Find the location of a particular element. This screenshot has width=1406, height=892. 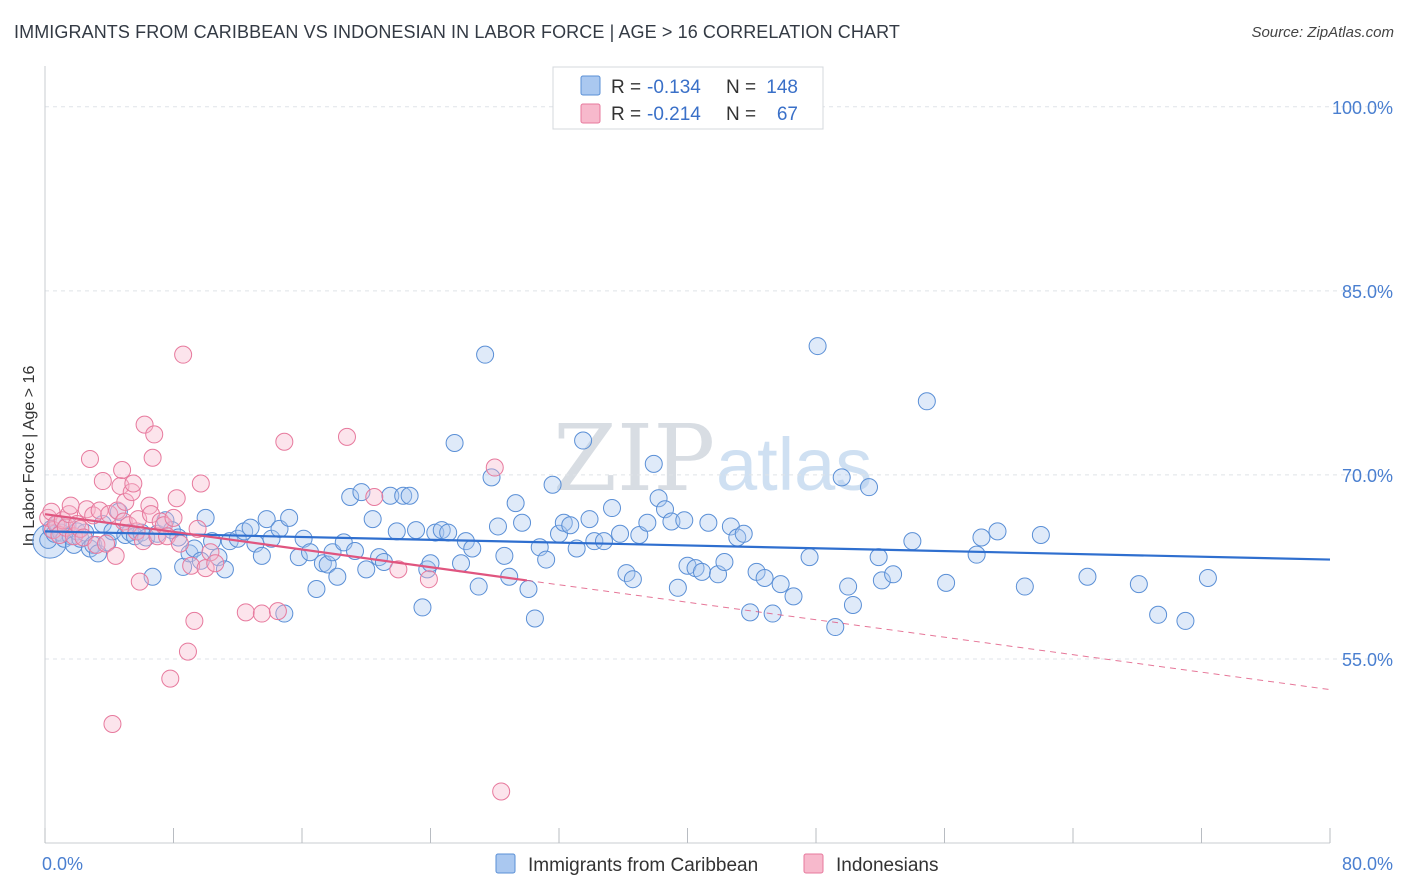

y-tick-label: 85.0% is located at coordinates (1367, 292).